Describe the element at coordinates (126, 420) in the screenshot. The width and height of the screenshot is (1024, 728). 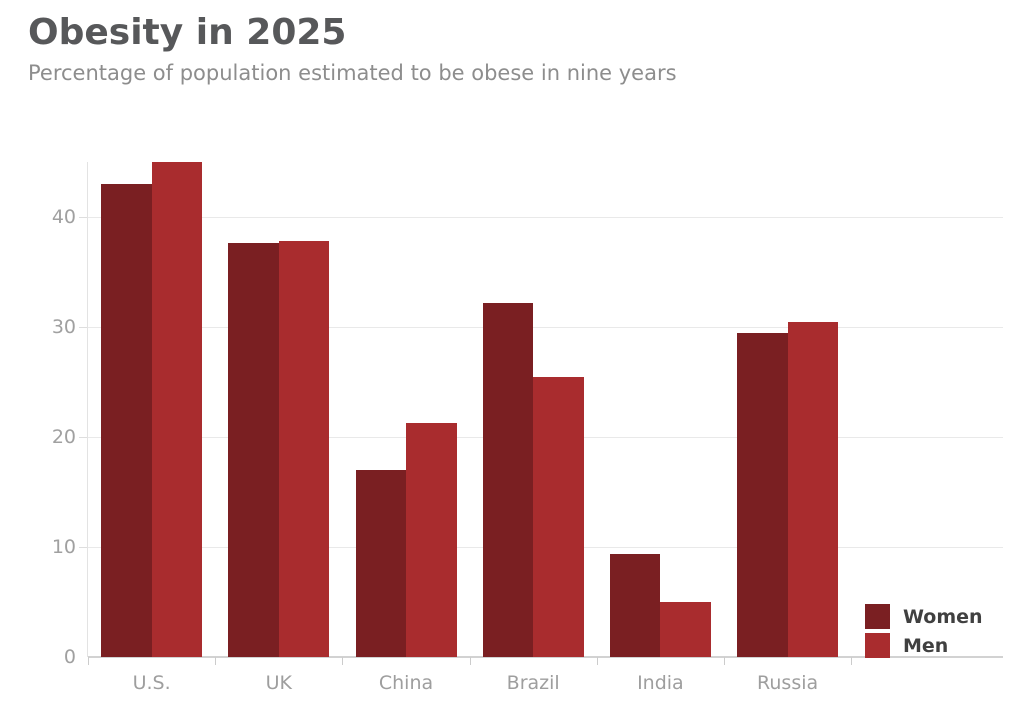
I see `bar-women-u-s` at that location.